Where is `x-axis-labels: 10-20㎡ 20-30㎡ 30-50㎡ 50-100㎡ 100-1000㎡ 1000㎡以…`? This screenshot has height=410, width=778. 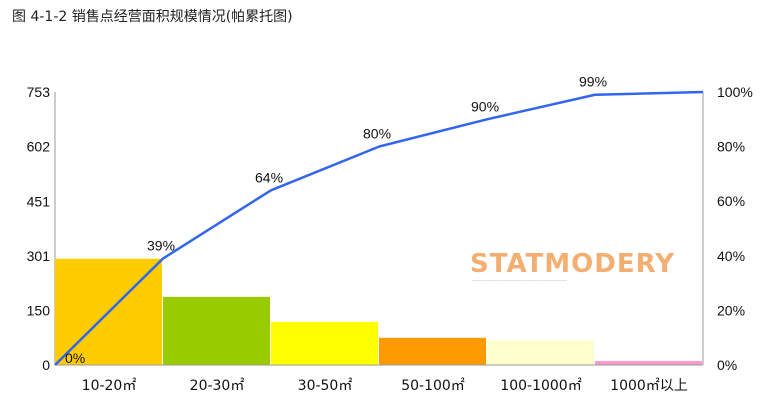 x-axis-labels: 10-20㎡ 20-30㎡ 30-50㎡ 50-100㎡ 100-1000㎡ 1000㎡以… is located at coordinates (385, 386).